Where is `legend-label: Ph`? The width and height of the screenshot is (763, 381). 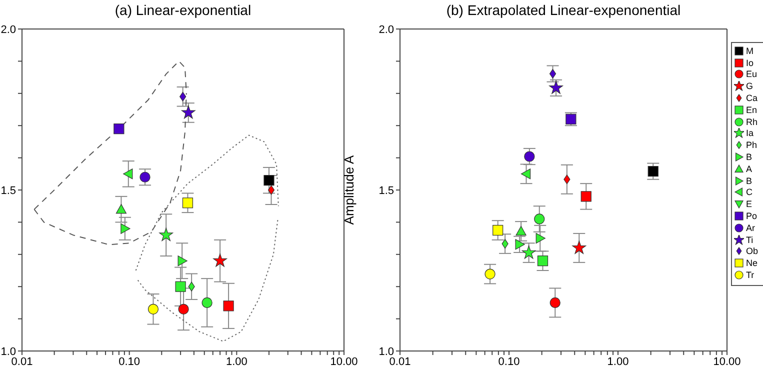
legend-label: Ph is located at coordinates (752, 145).